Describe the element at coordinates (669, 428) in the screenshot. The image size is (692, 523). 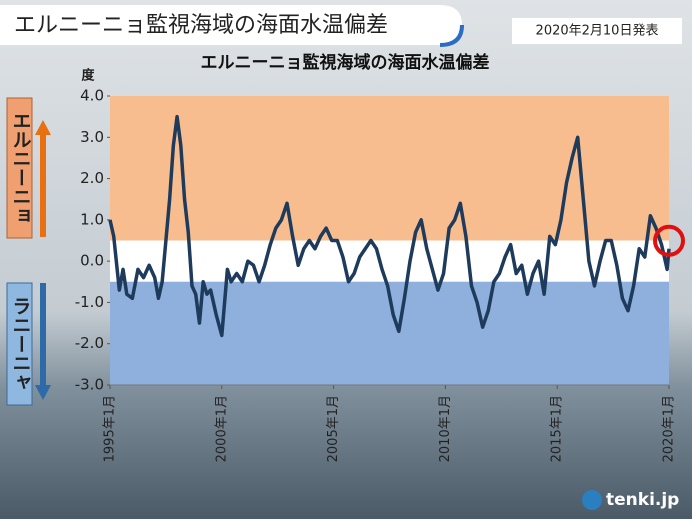
I see `x-tick-label: 2020年1月` at that location.